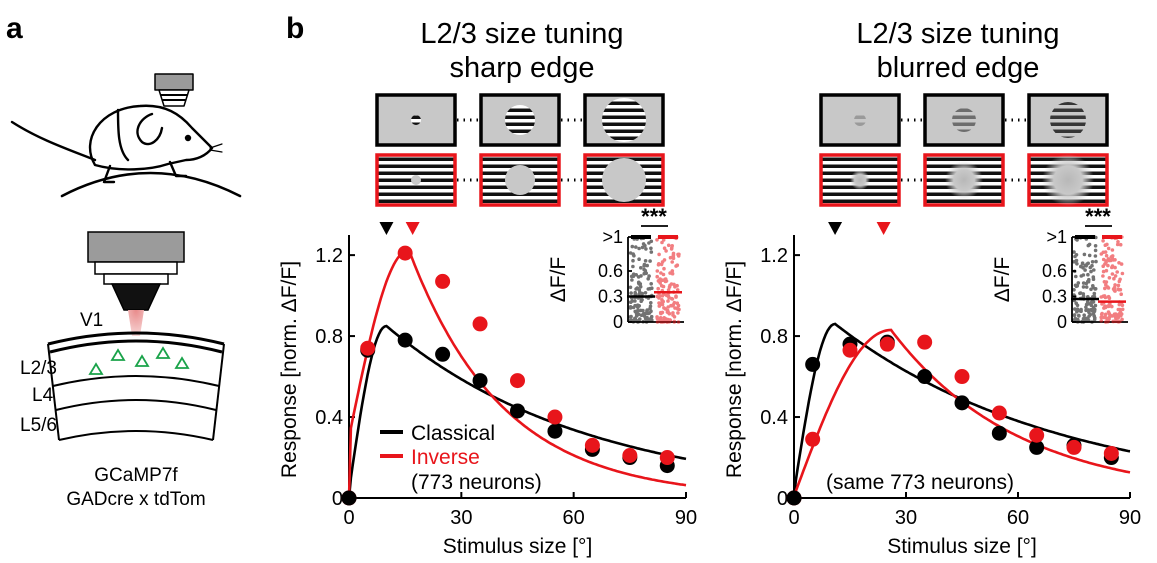 The image size is (1157, 563). What do you see at coordinates (518, 546) in the screenshot?
I see `x-axis-label: Stimulus size [°]` at bounding box center [518, 546].